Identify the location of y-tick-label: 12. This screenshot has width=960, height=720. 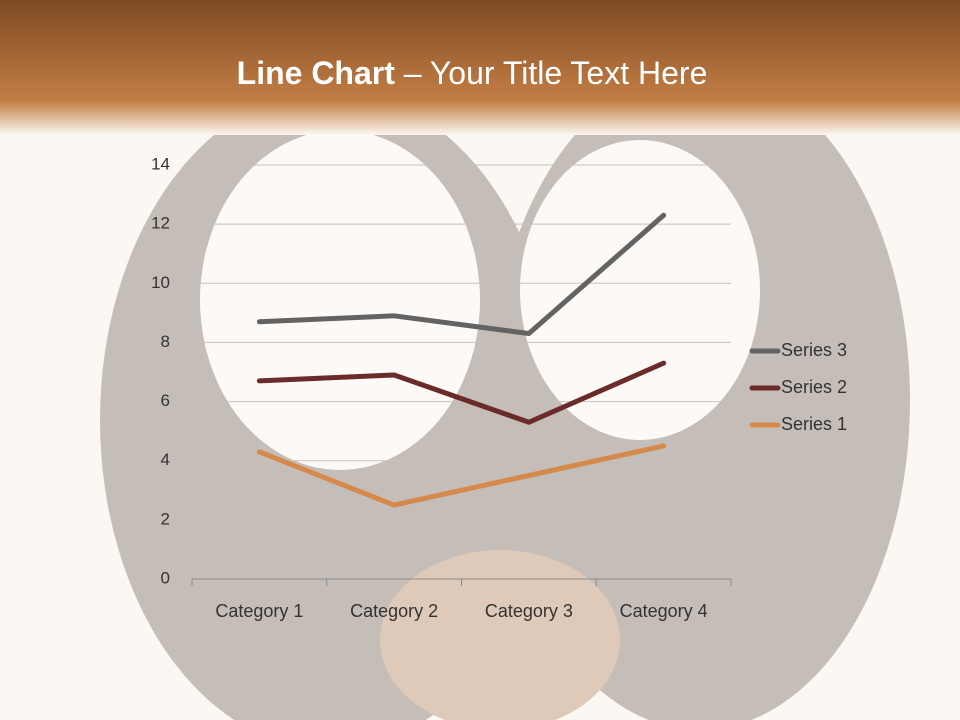
(160, 223).